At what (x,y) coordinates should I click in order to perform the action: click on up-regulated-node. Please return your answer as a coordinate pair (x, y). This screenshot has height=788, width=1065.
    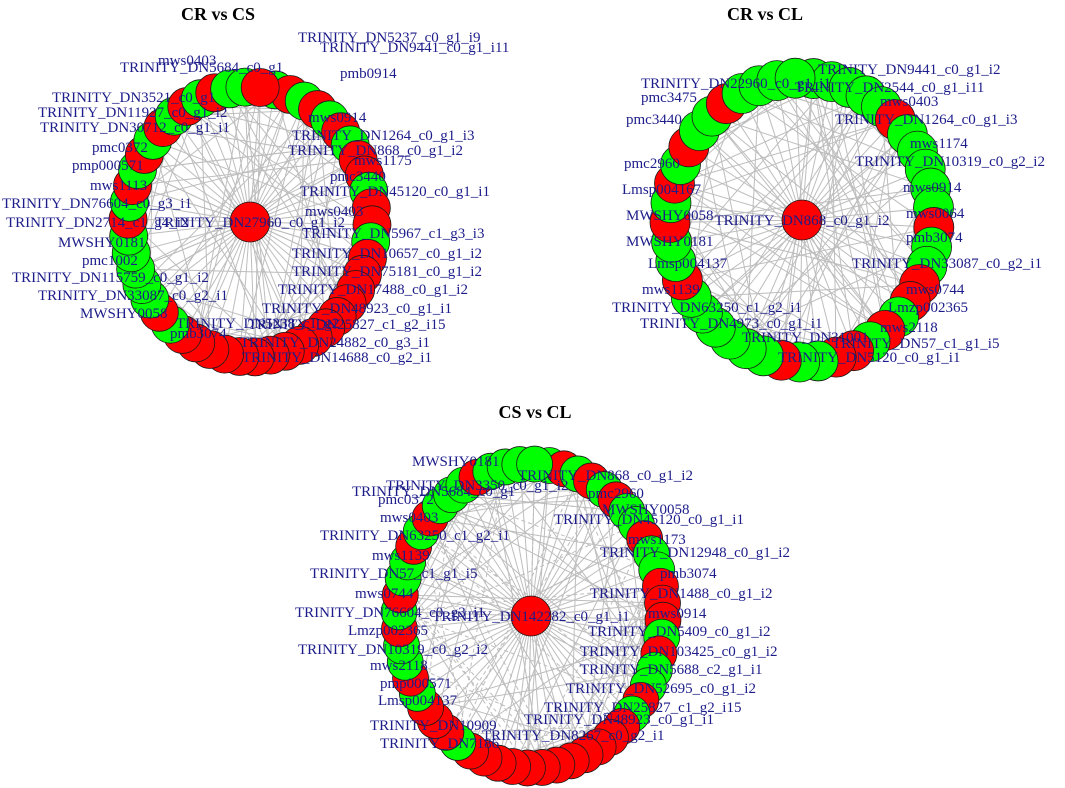
    Looking at the image, I should click on (260, 87).